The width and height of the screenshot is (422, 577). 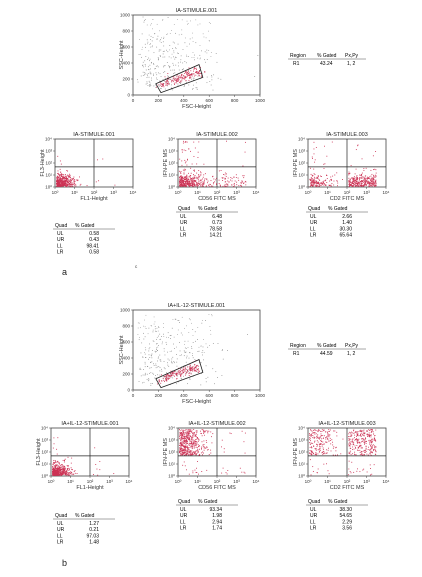 I want to click on quad-value: 2.29, so click(x=347, y=522).